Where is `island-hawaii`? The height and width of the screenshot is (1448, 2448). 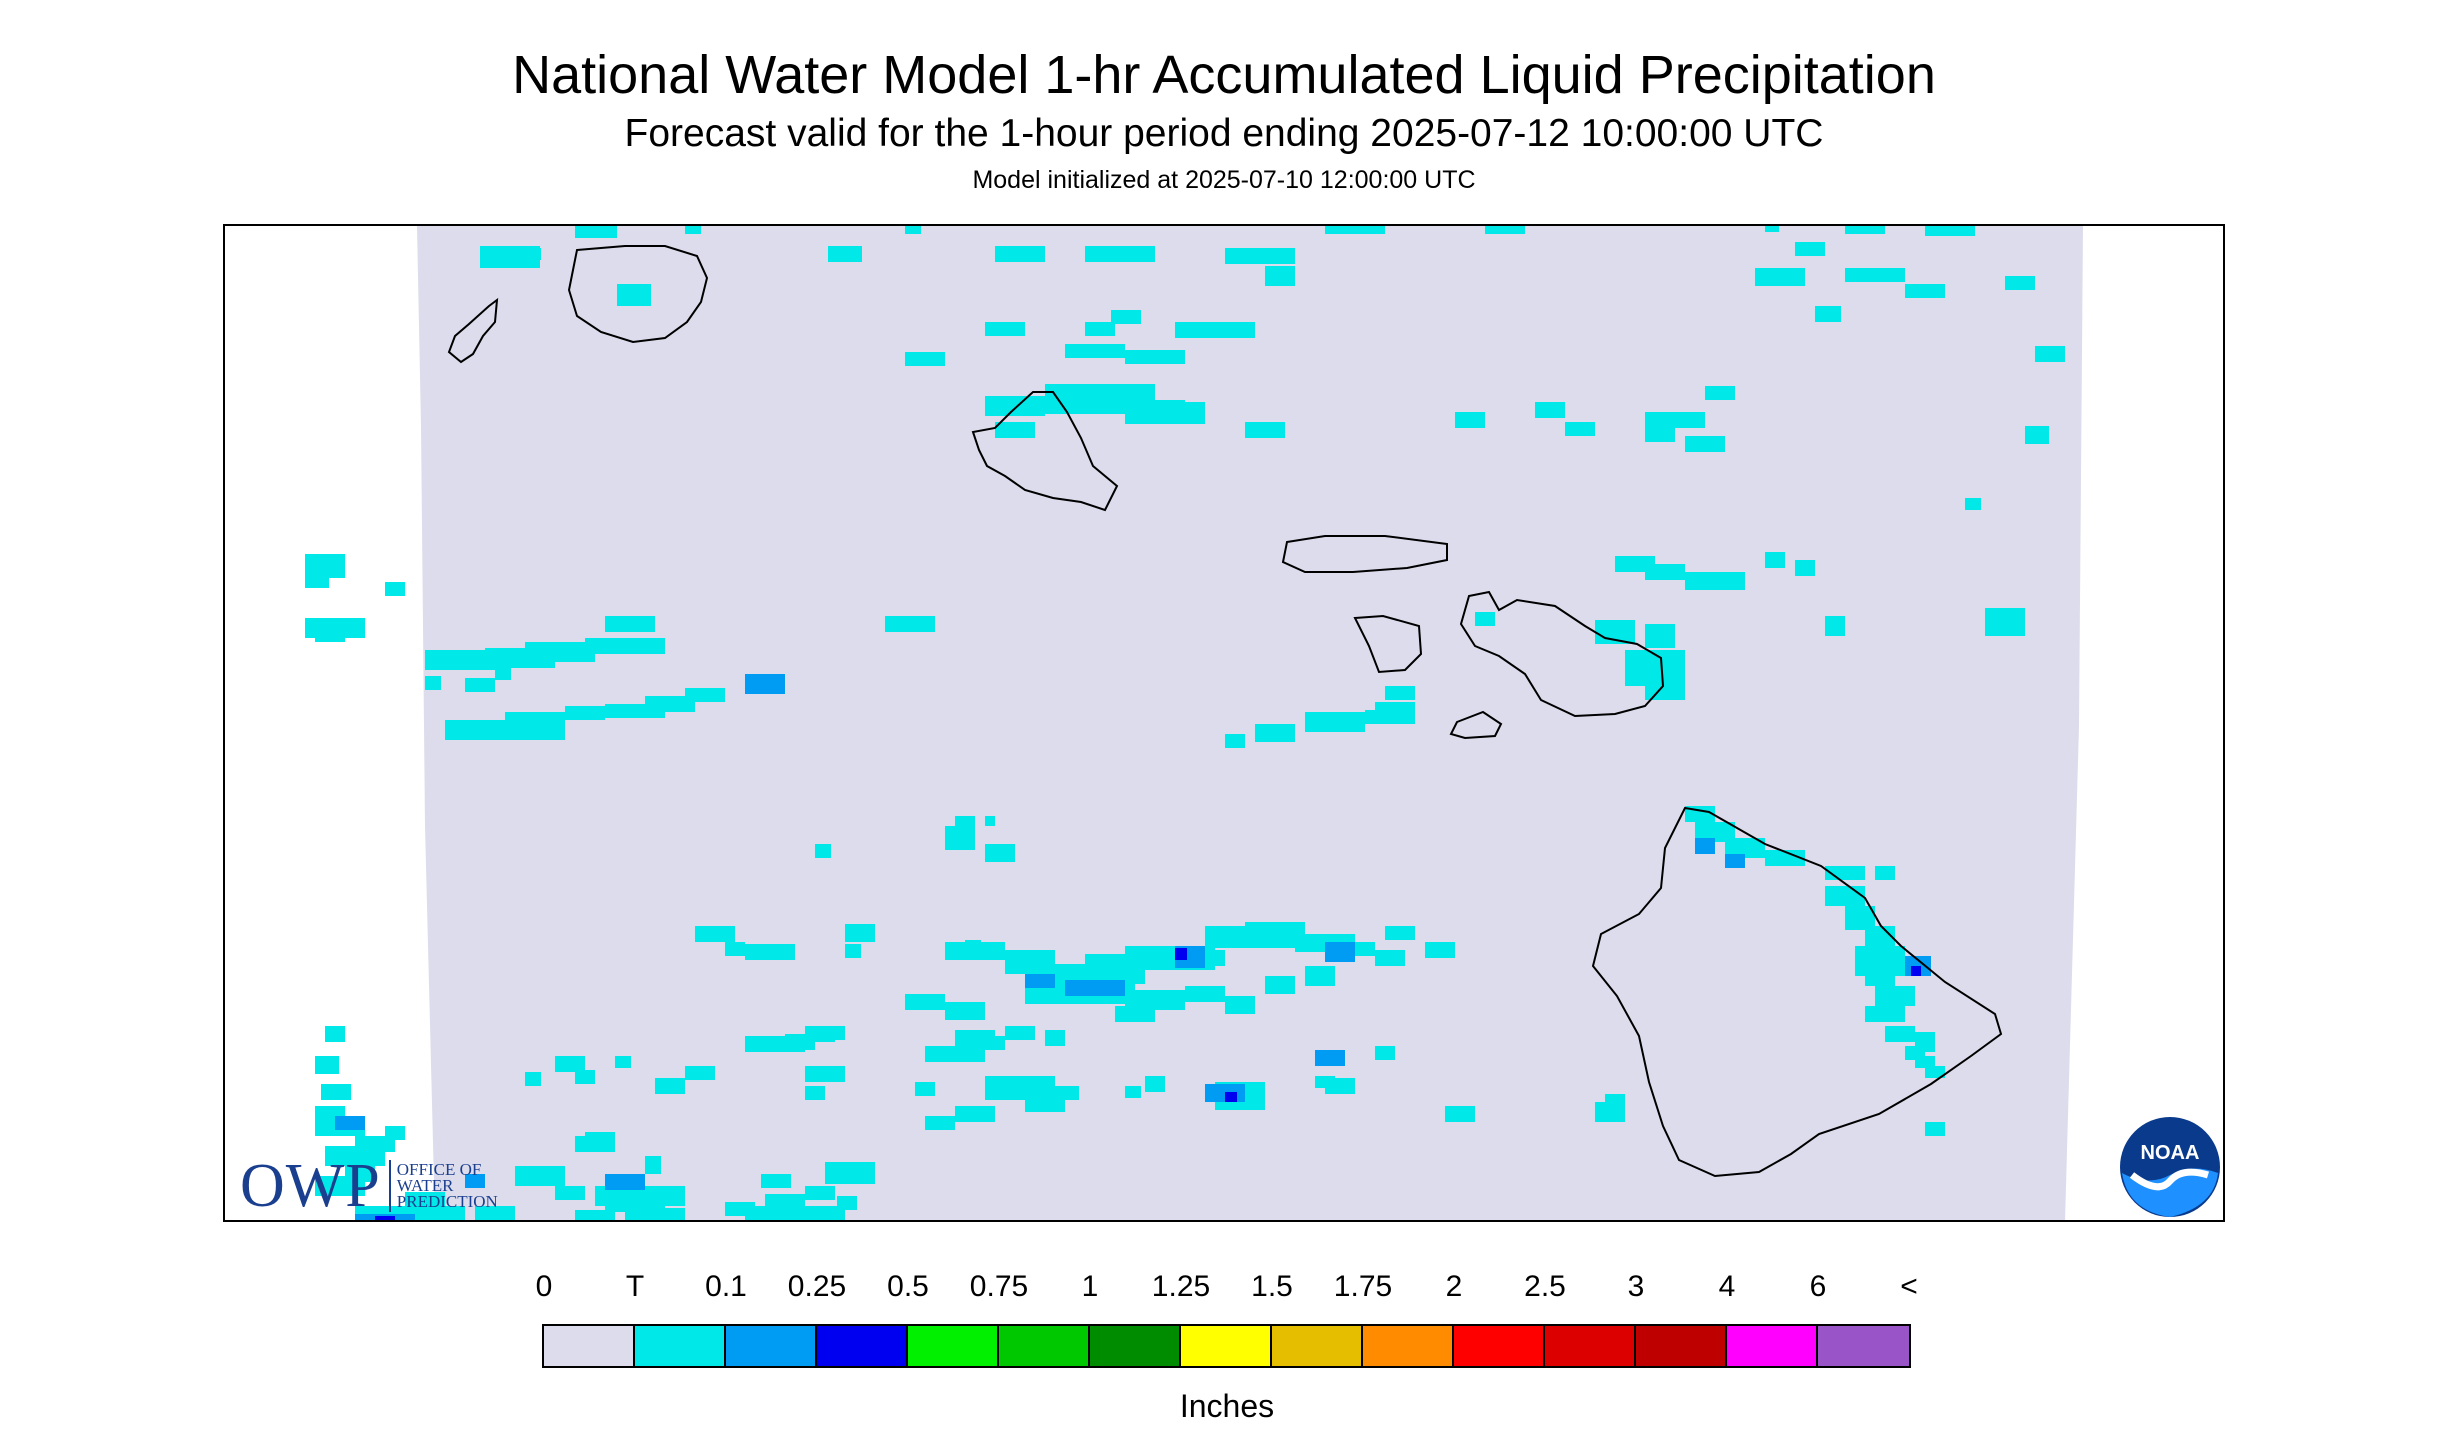 island-hawaii is located at coordinates (1797, 992).